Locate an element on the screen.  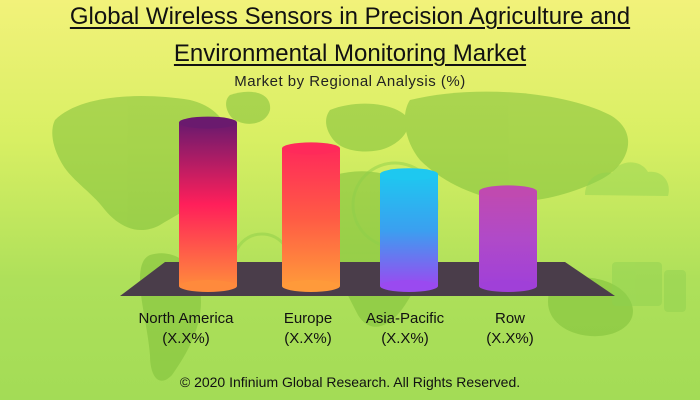
bar-cap-europe is located at coordinates (311, 148).